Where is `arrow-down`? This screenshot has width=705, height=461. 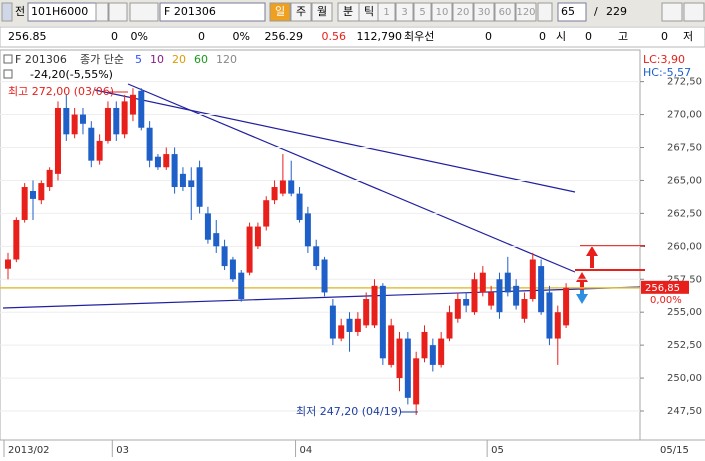
arrow-down is located at coordinates (582, 297).